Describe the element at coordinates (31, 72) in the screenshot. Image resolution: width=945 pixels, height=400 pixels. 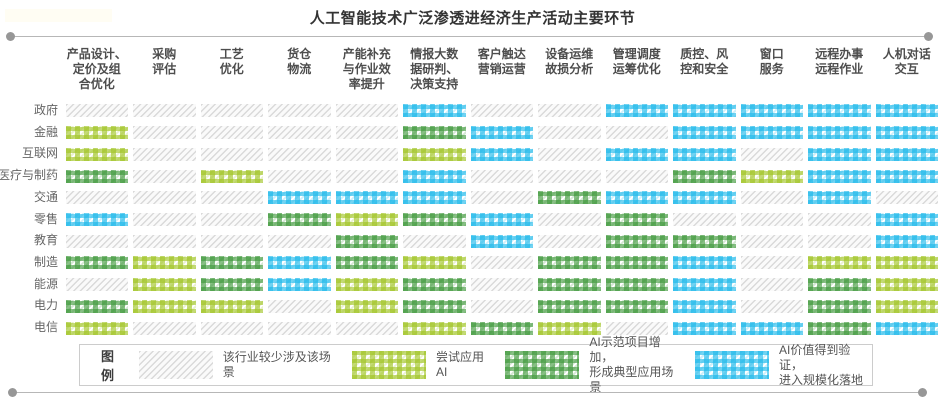
I see `grid-corner` at that location.